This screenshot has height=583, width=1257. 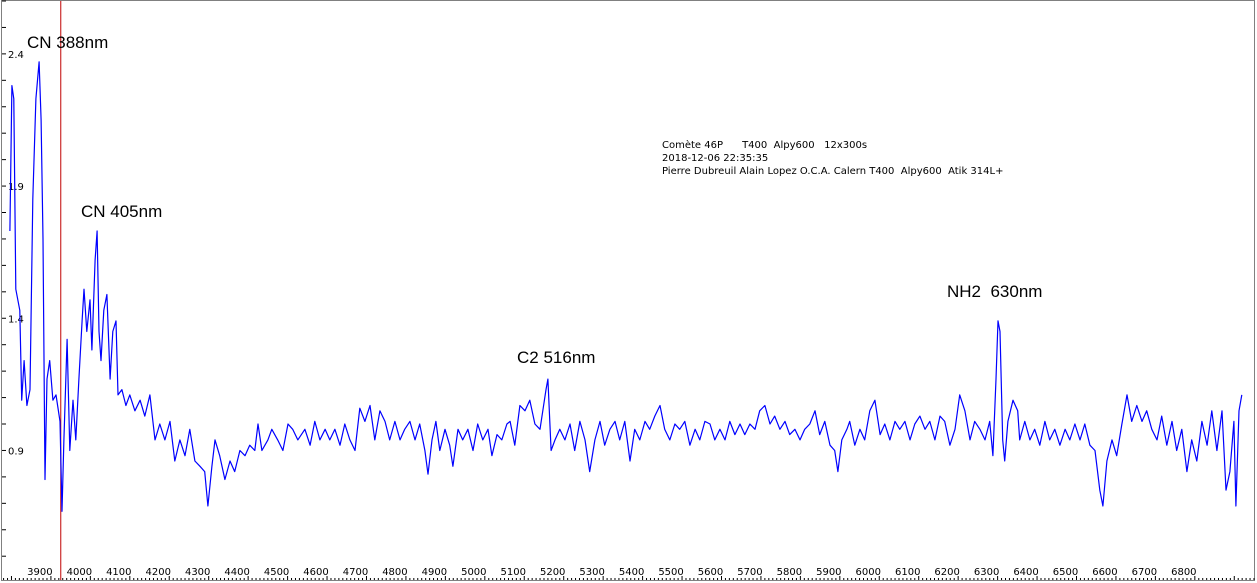 What do you see at coordinates (16, 451) in the screenshot?
I see `y-tick-label: 0.9` at bounding box center [16, 451].